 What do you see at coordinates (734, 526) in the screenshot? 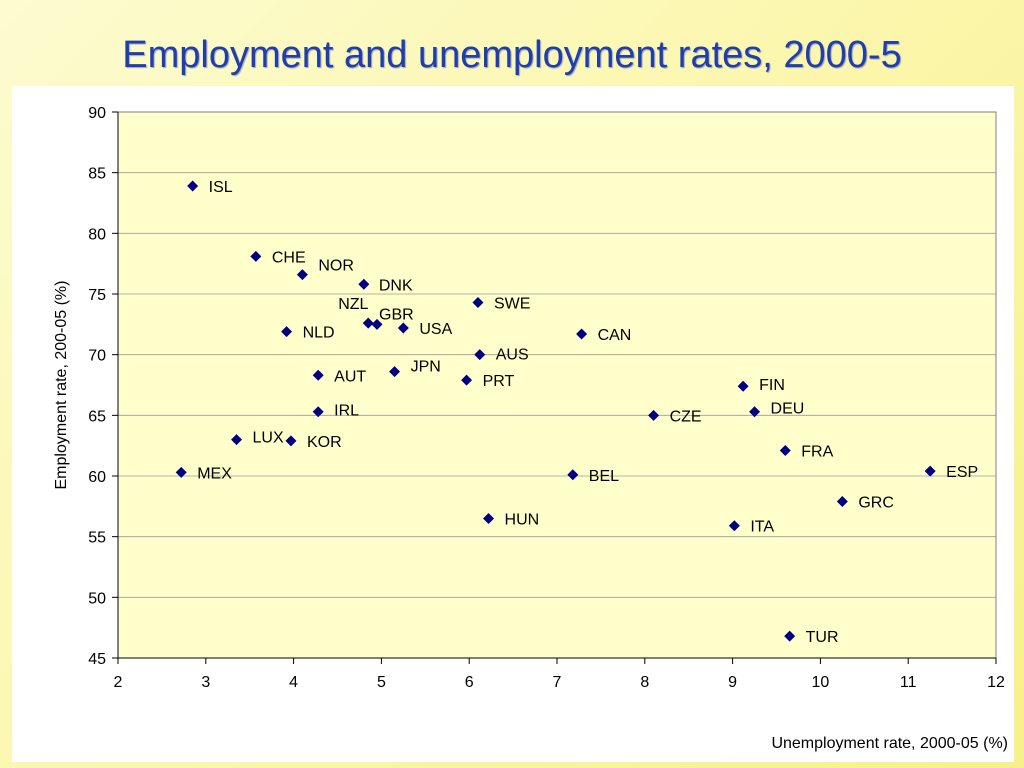
I see `data-point-ita` at bounding box center [734, 526].